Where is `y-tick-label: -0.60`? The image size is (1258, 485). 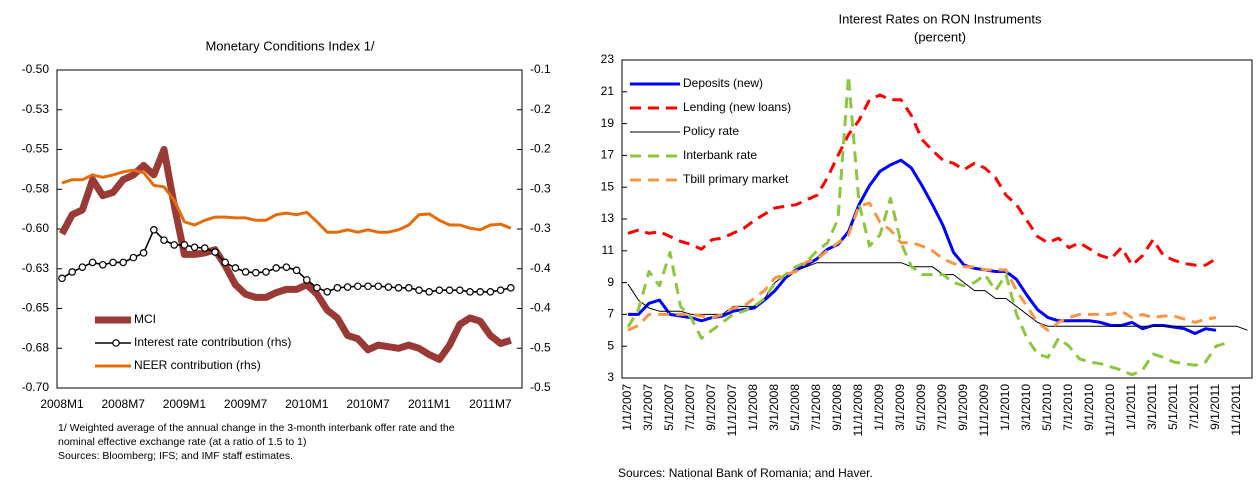 y-tick-label: -0.60 is located at coordinates (36, 228).